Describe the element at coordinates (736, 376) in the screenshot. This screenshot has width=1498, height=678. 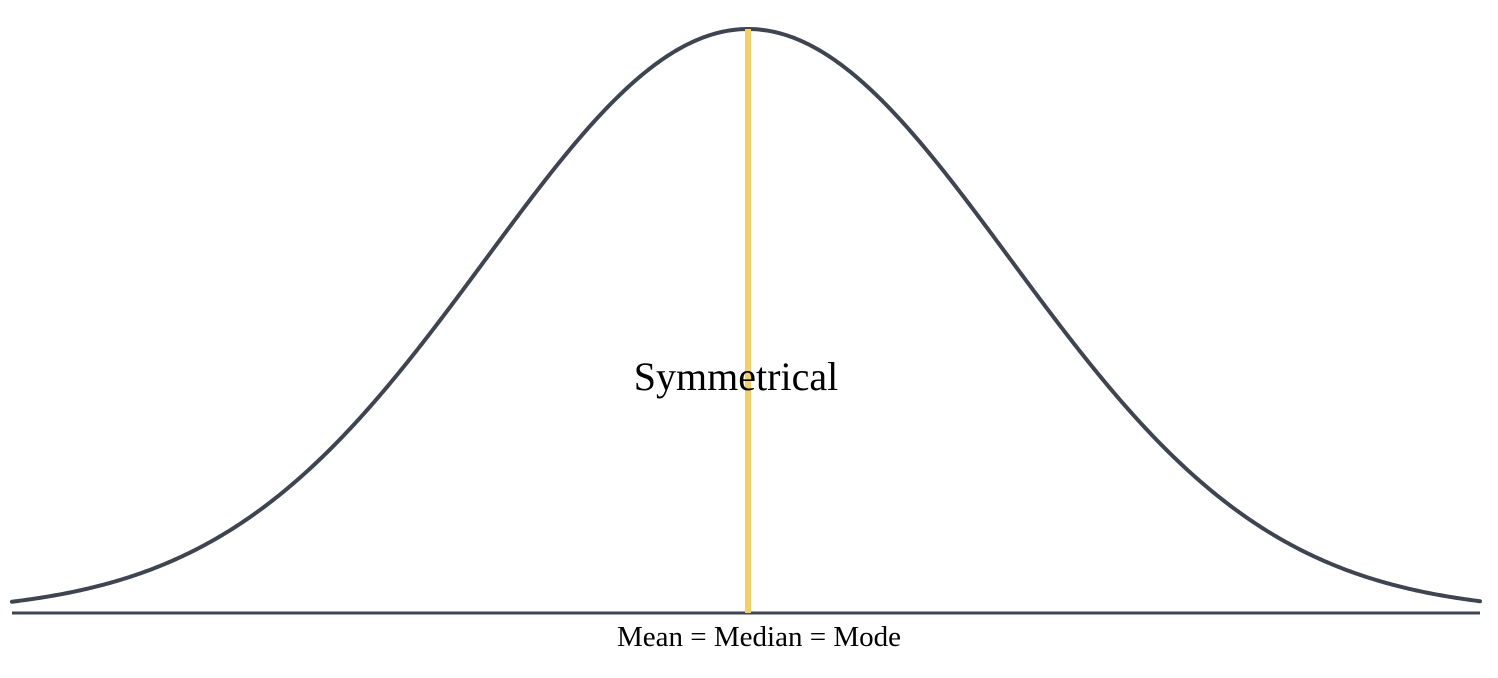
I see `distribution-label: Symmetrical` at that location.